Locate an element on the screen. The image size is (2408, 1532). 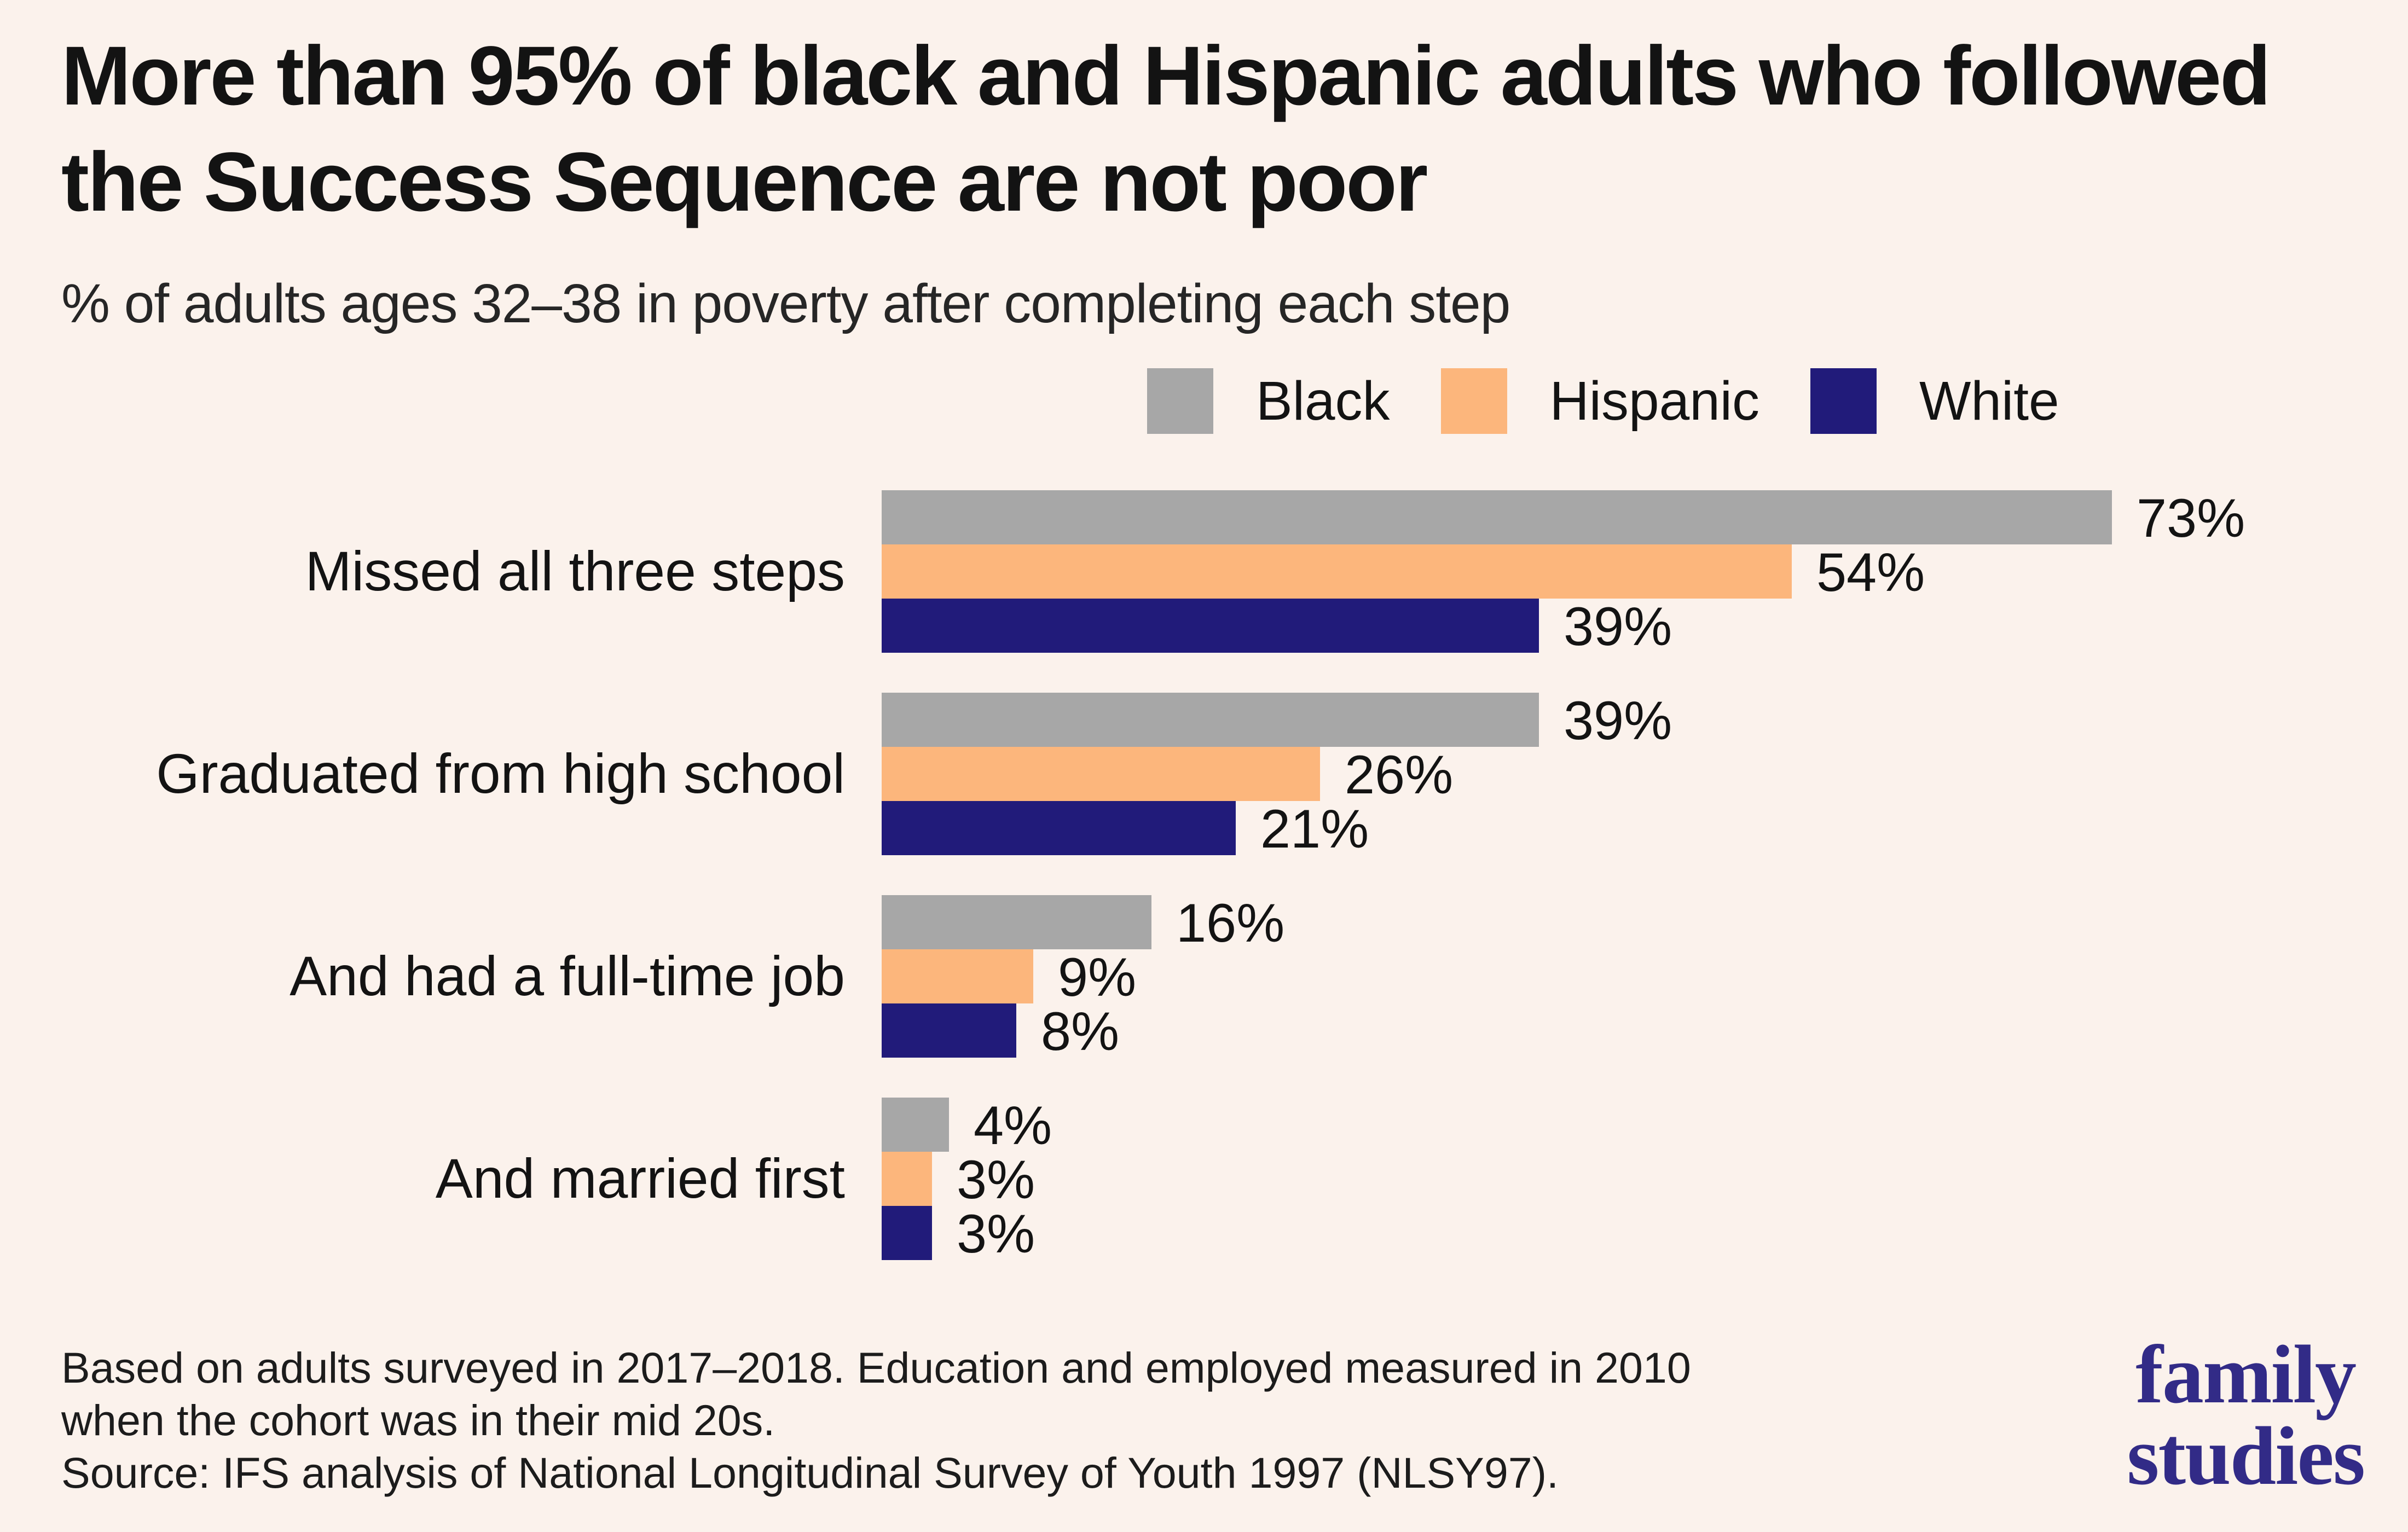
legend-item-white: White is located at coordinates (1934, 401).